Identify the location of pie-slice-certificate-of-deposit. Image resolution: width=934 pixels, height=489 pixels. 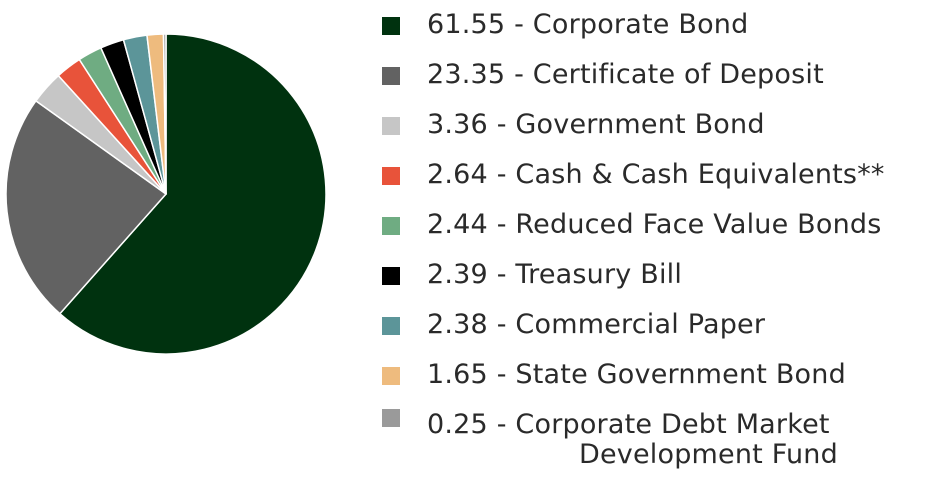
(86, 207).